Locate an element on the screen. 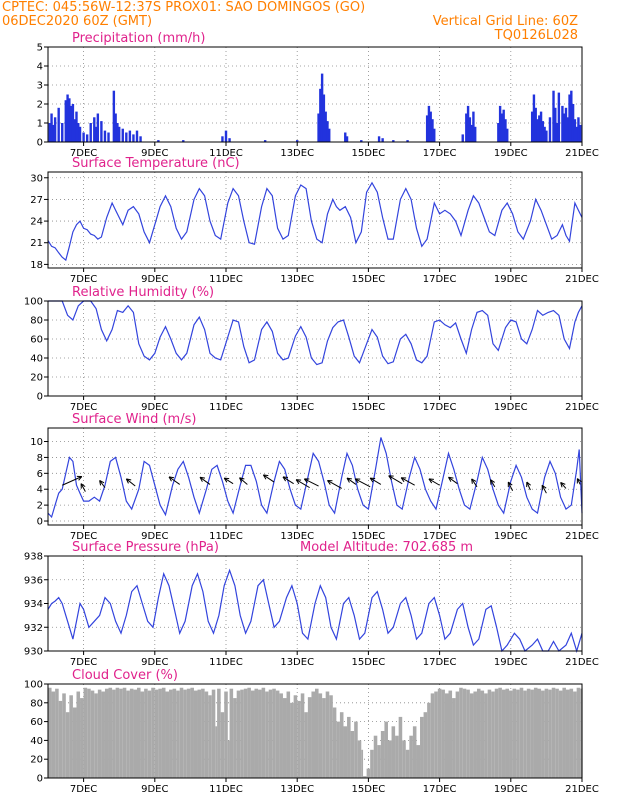 This screenshot has height=800, width=618. cloud-cover-xtick-label: 9DEC is located at coordinates (154, 789).